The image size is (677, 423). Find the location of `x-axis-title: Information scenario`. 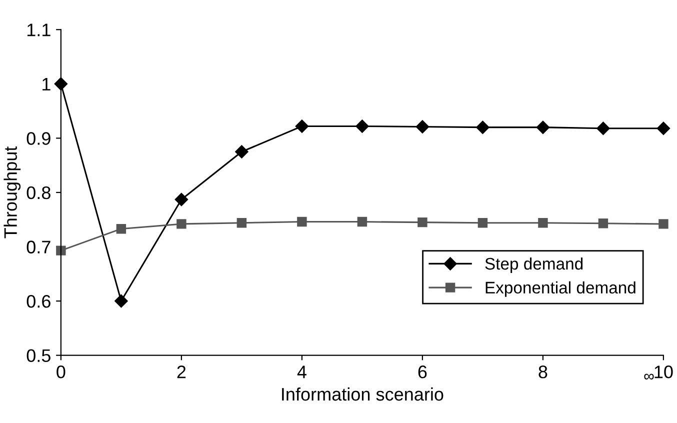

x-axis-title: Information scenario is located at coordinates (363, 394).